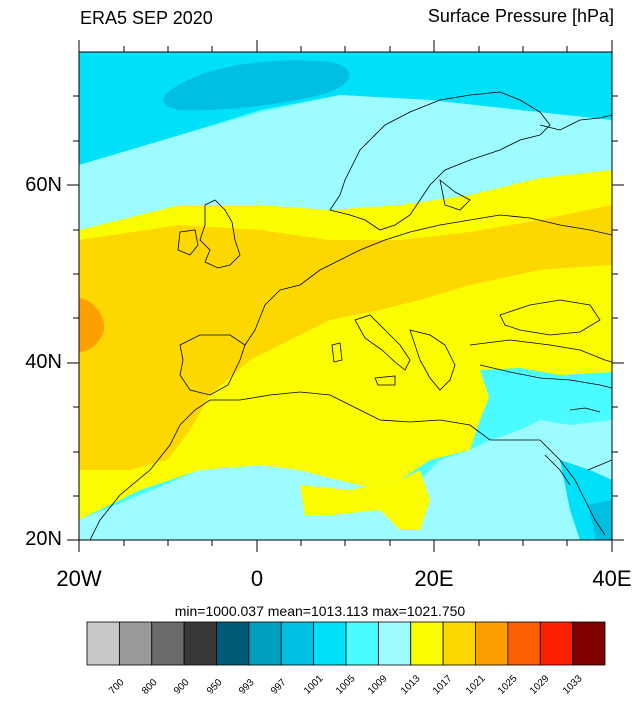 Image resolution: width=640 pixels, height=709 pixels. What do you see at coordinates (612, 578) in the screenshot?
I see `x-tick-40e: 40E` at bounding box center [612, 578].